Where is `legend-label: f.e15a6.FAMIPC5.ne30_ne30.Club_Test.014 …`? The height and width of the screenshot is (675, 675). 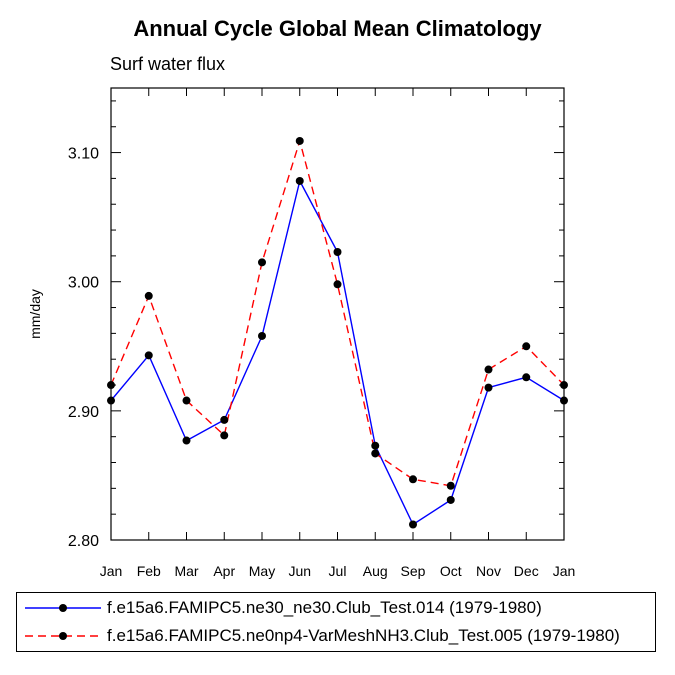
legend-label: f.e15a6.FAMIPC5.ne30_ne30.Club_Test.014 … is located at coordinates (324, 607).